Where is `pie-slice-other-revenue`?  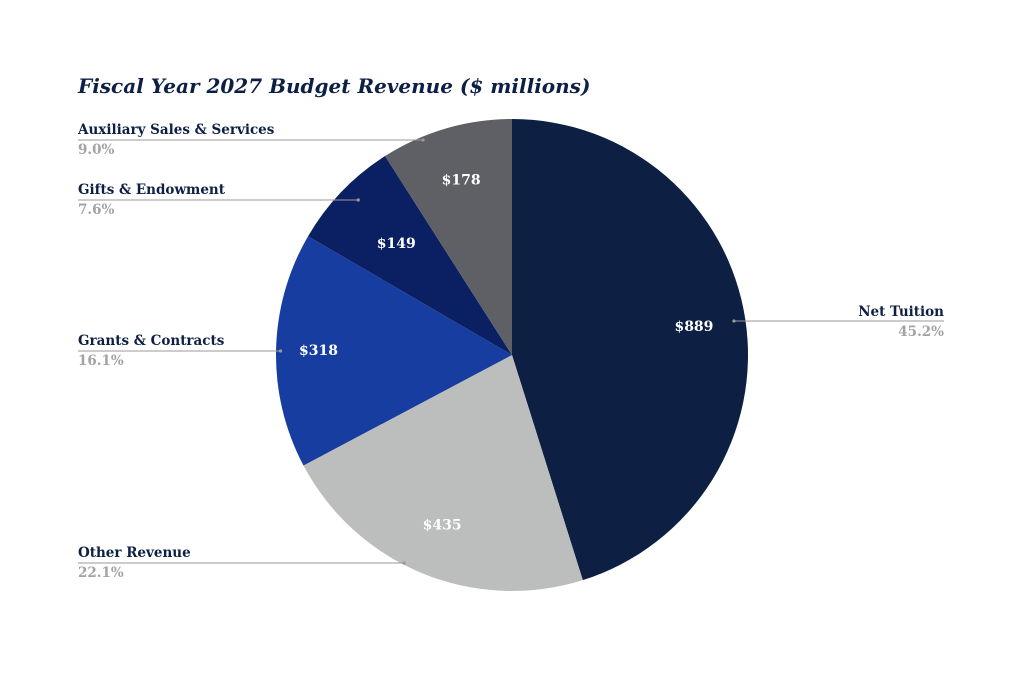 pie-slice-other-revenue is located at coordinates (443, 473).